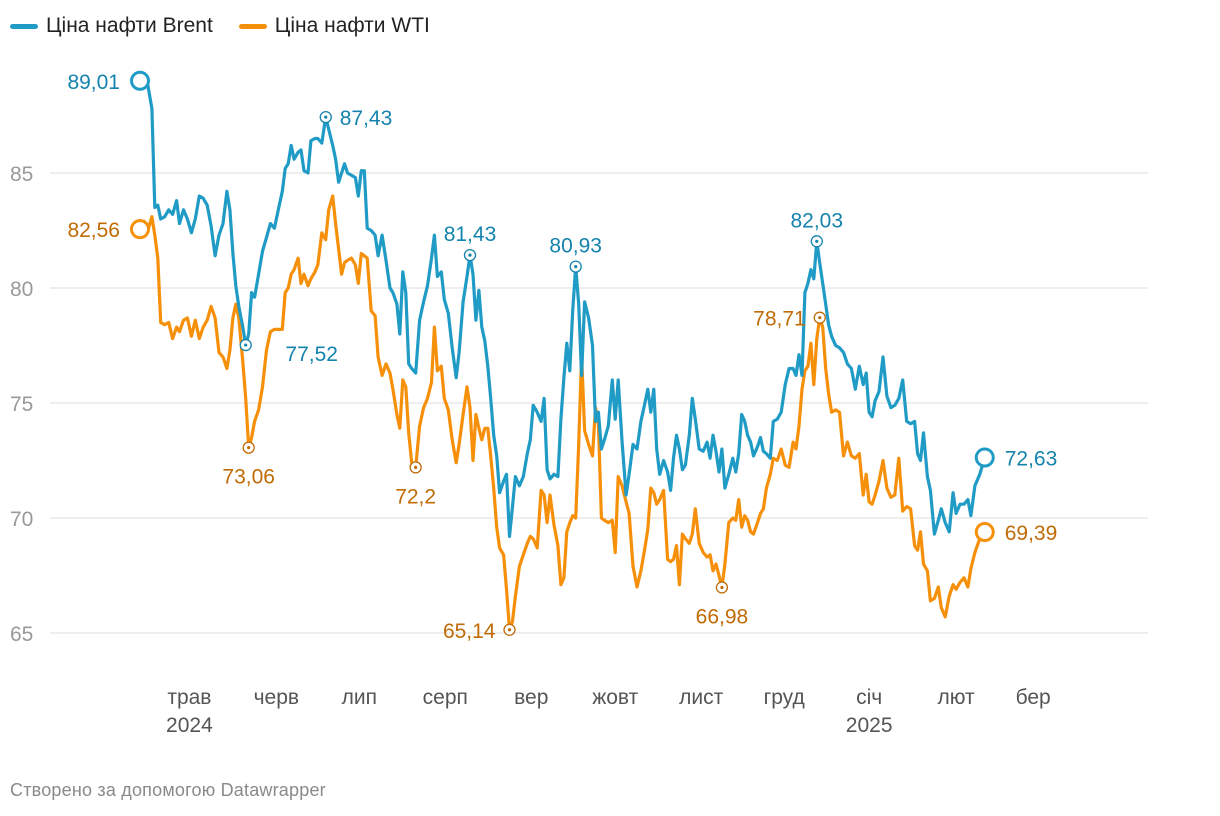 Image resolution: width=1220 pixels, height=816 pixels. What do you see at coordinates (93, 230) in the screenshot?
I see `data-label-wti-82-56: 82,56` at bounding box center [93, 230].